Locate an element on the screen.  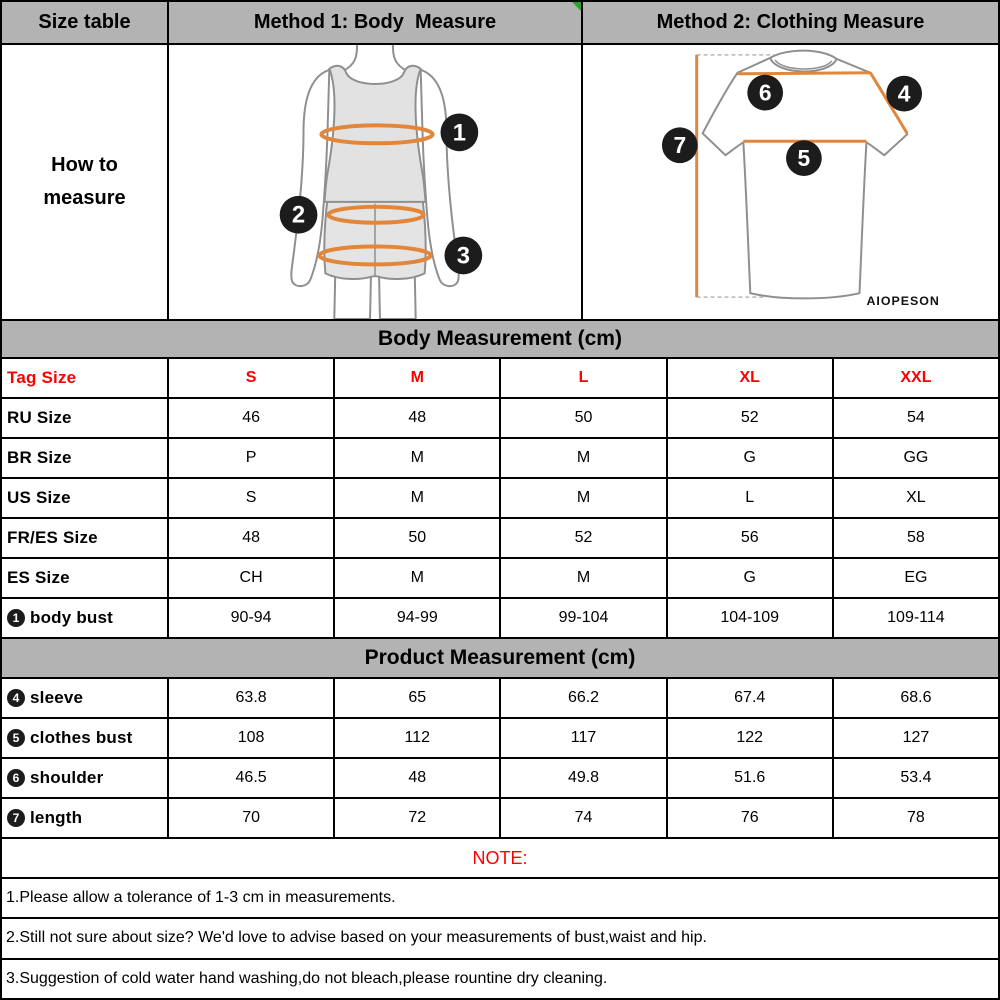
body-measure-diagram: 1 2 3 is located at coordinates (376, 182).